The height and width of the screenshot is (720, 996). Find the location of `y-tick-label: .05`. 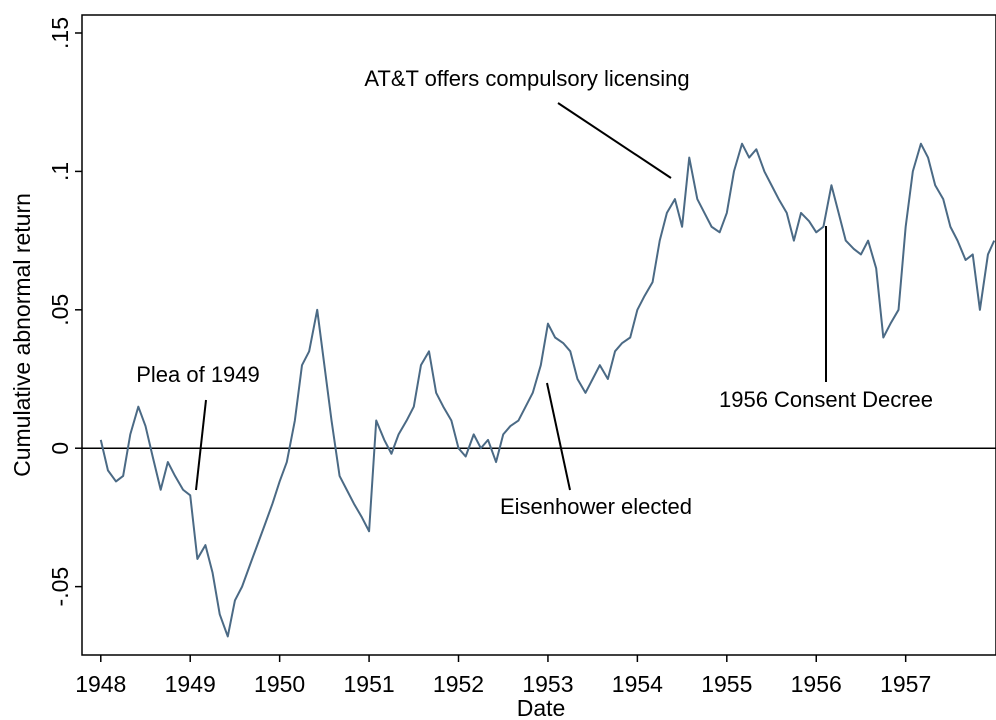

y-tick-label: .05 is located at coordinates (60, 310).